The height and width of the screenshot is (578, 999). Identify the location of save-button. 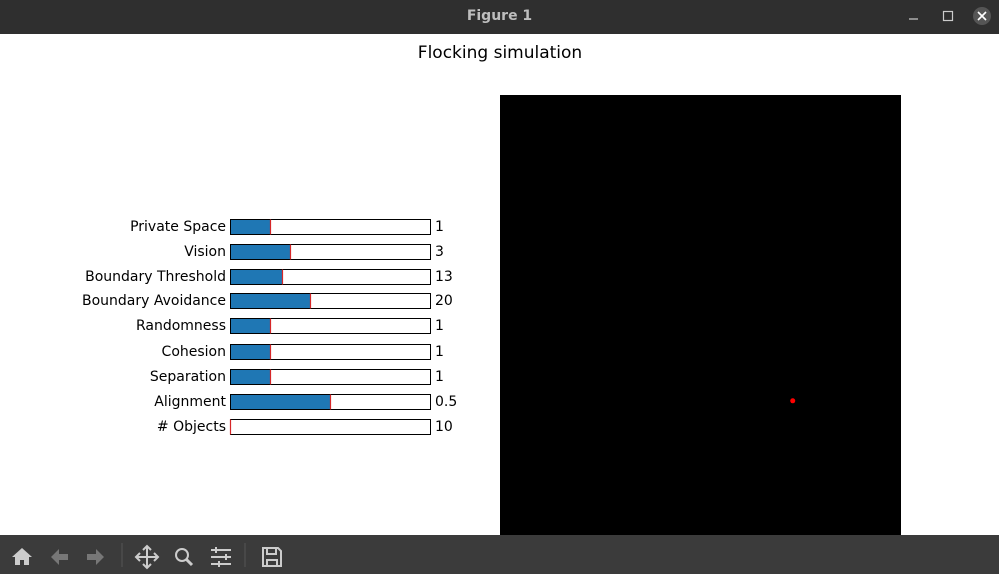
(272, 557).